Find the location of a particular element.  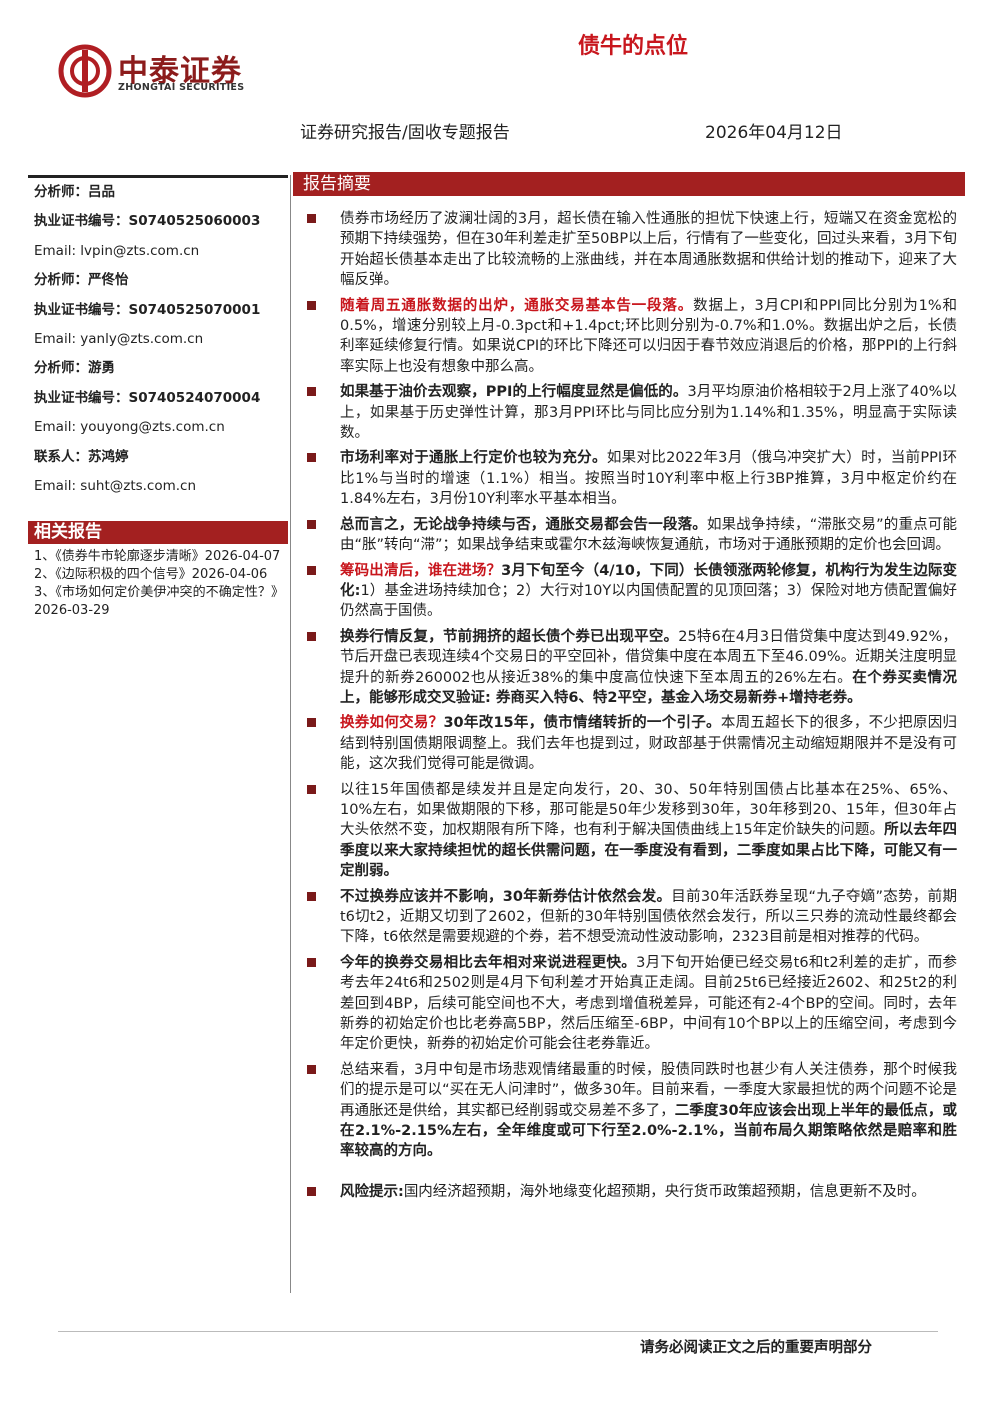

text-run: 筹码出清后，谁在进场？ is located at coordinates (421, 570).